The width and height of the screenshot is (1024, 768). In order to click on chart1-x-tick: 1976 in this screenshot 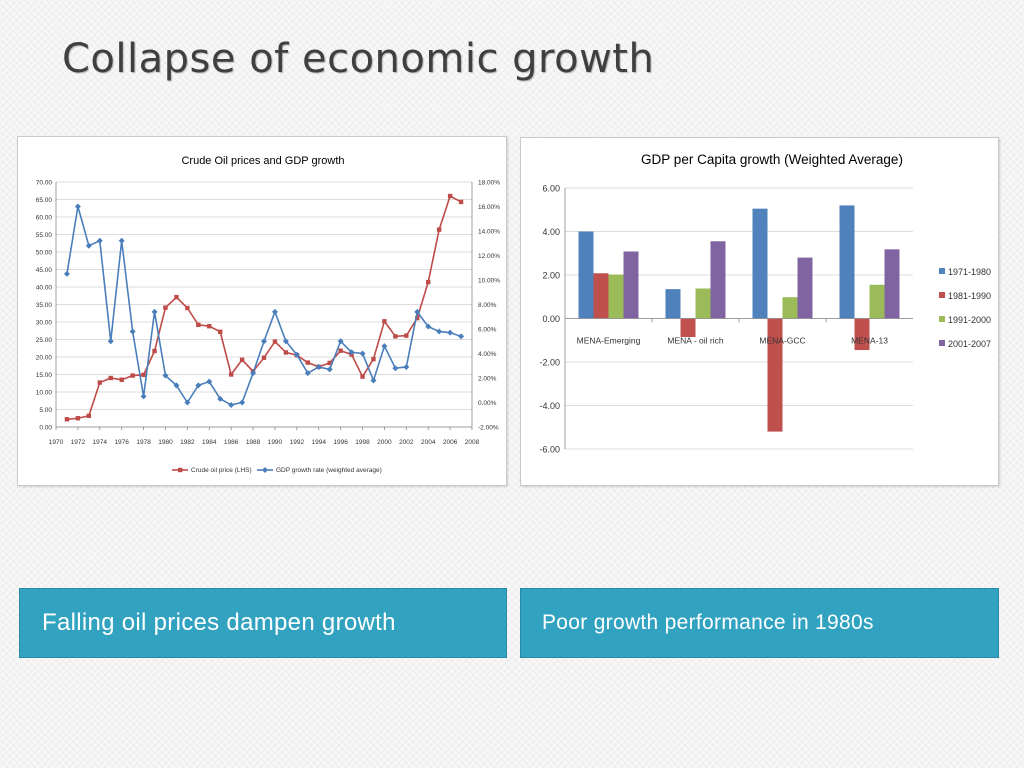, I will do `click(121, 442)`.